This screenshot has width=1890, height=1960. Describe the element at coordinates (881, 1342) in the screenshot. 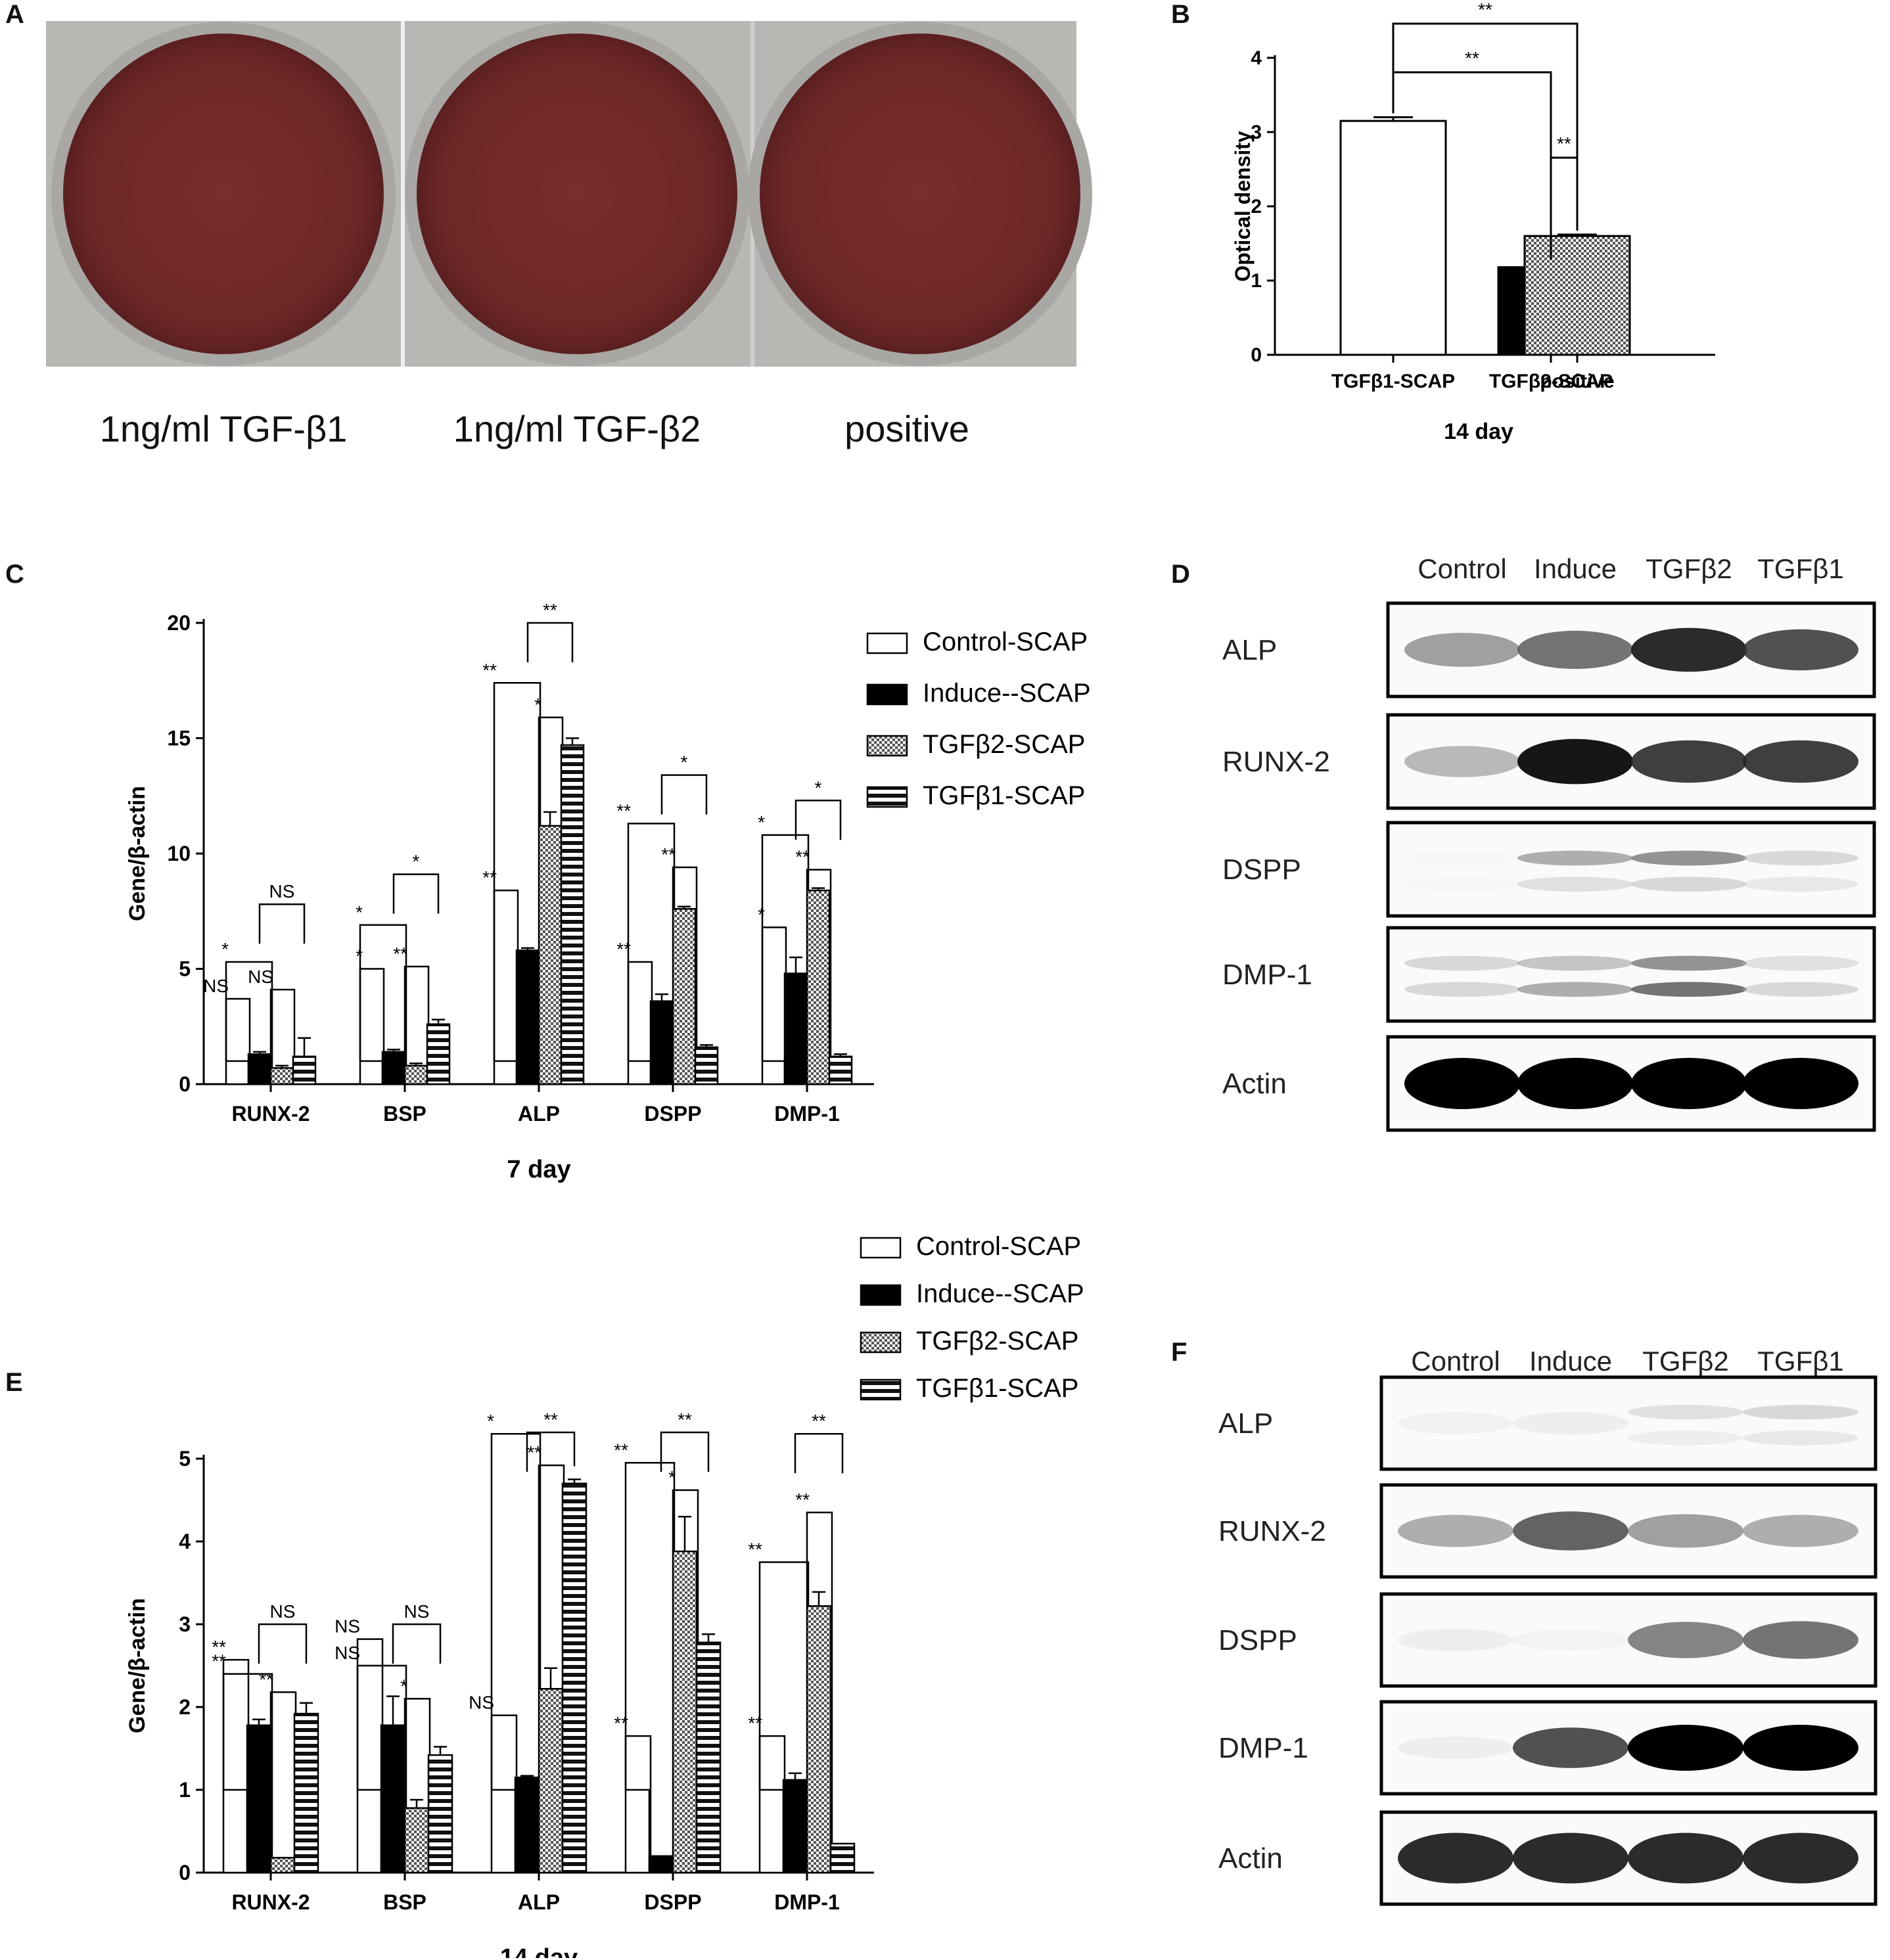

I see `legend-swatch-TGFβ2-SCAP` at that location.